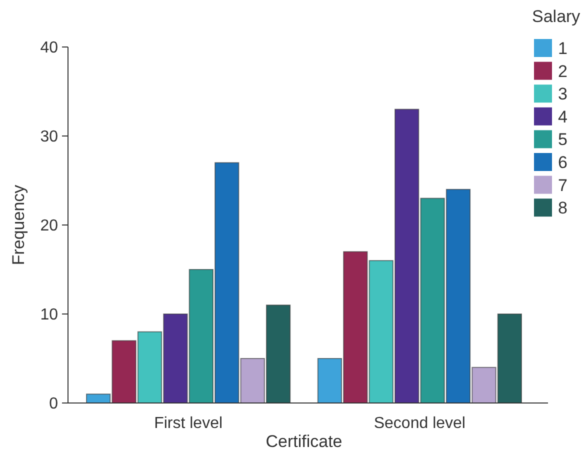 The image size is (582, 455). Describe the element at coordinates (49, 137) in the screenshot. I see `y-tick-label: 30` at that location.